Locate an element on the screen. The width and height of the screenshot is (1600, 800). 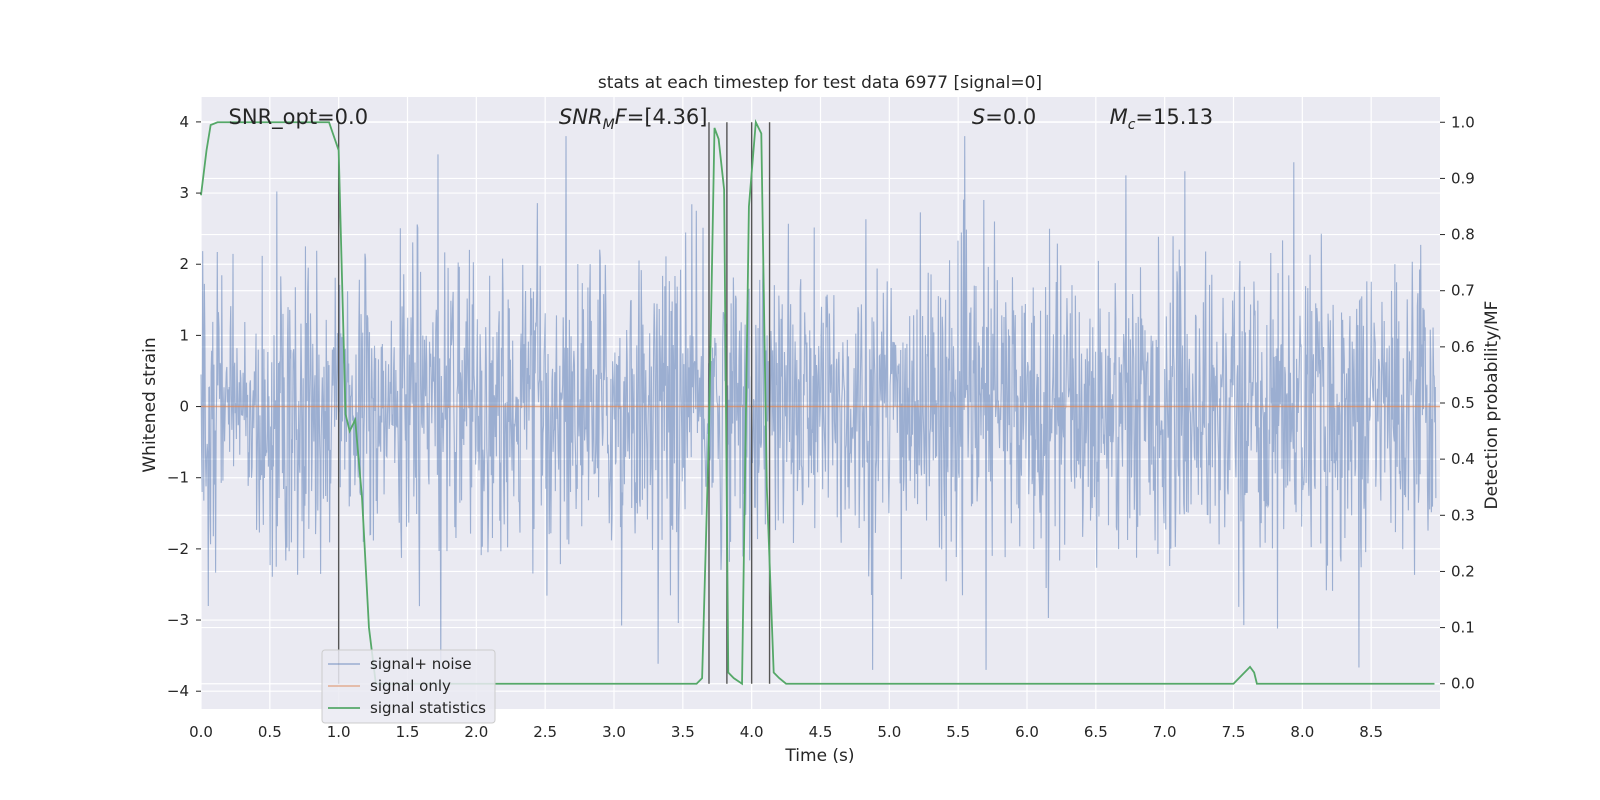
x-tick-label: 2.0 is located at coordinates (476, 732).